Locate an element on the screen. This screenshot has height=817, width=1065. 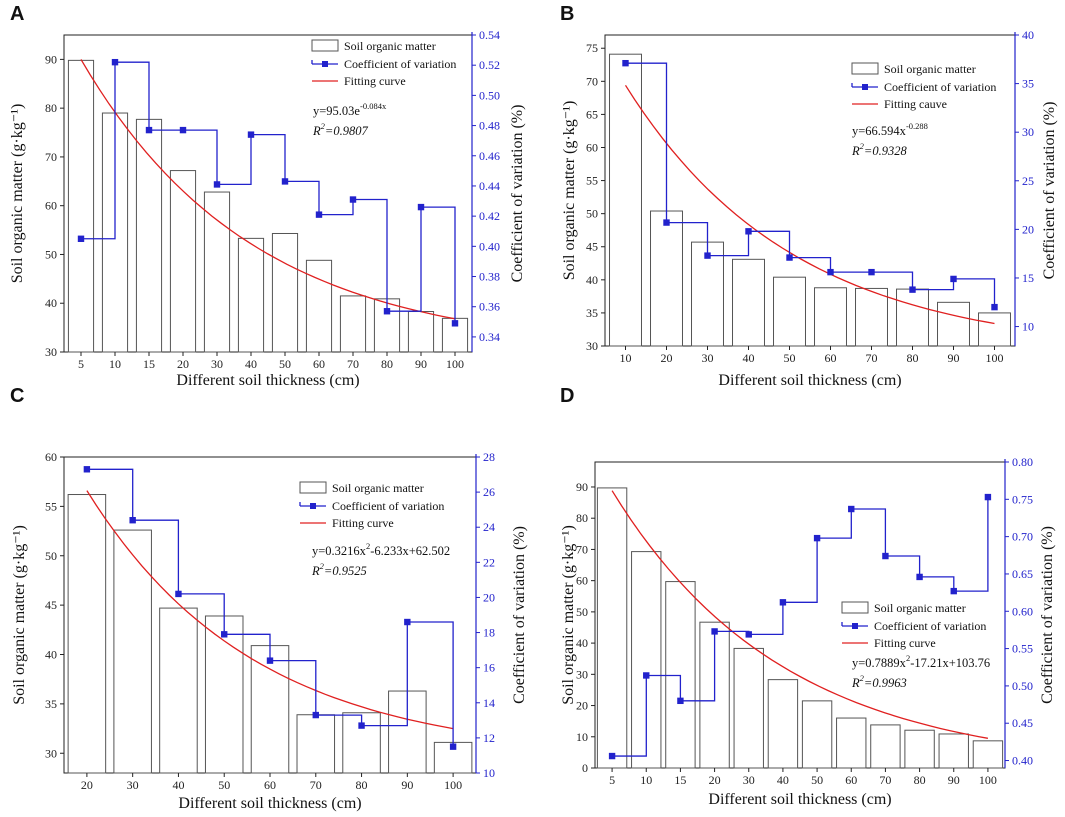
y2-tick-label: 0.45 is located at coordinates (1022, 723).